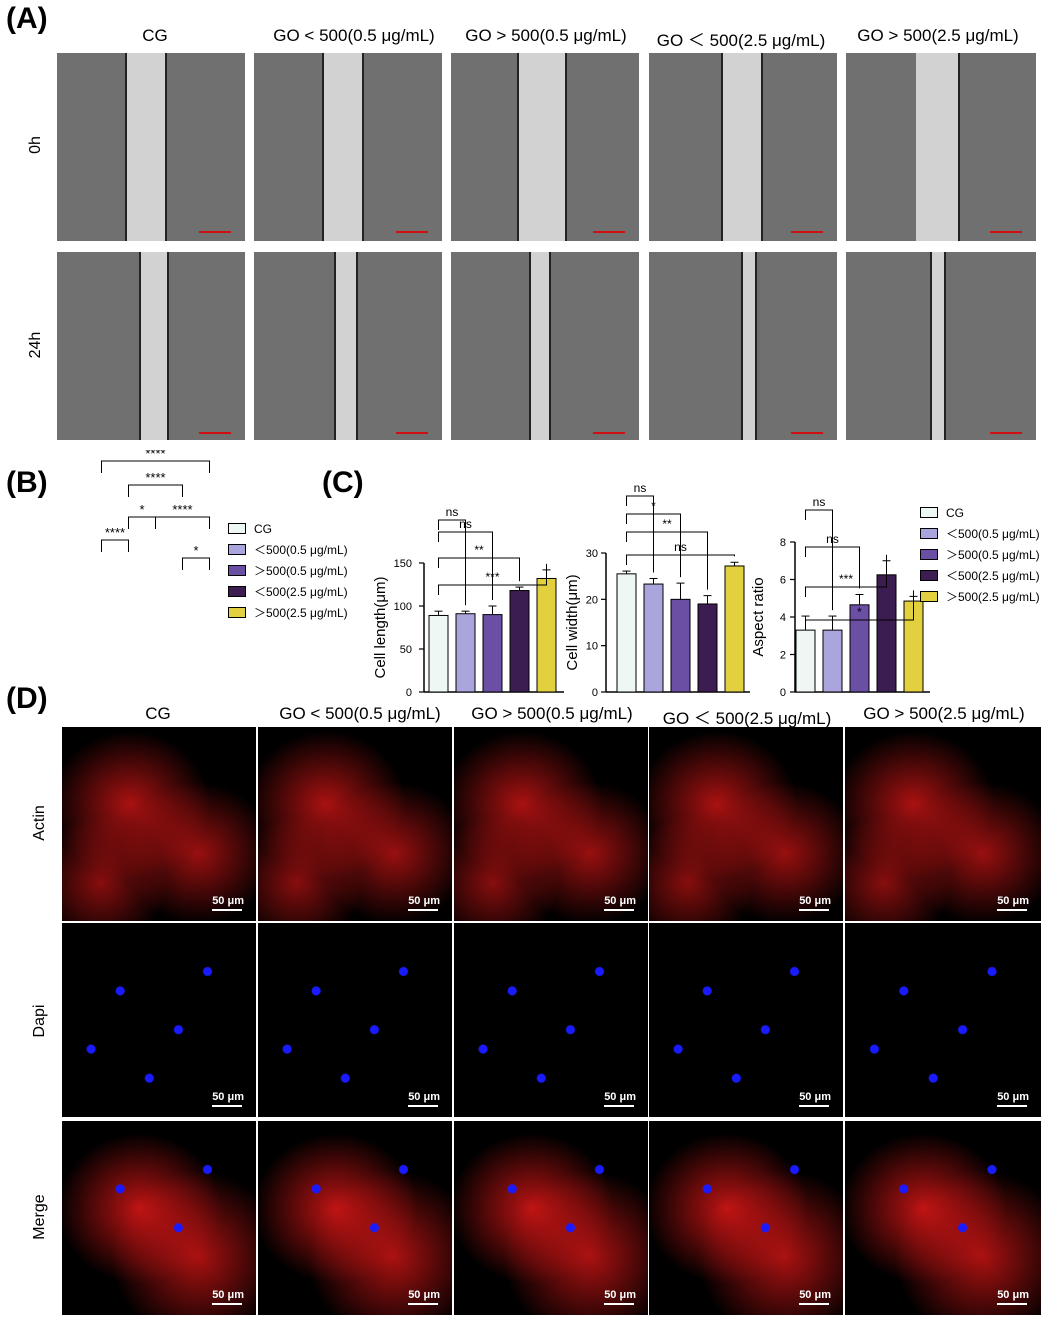  I want to click on row-header-0h: 0h, so click(35, 145).